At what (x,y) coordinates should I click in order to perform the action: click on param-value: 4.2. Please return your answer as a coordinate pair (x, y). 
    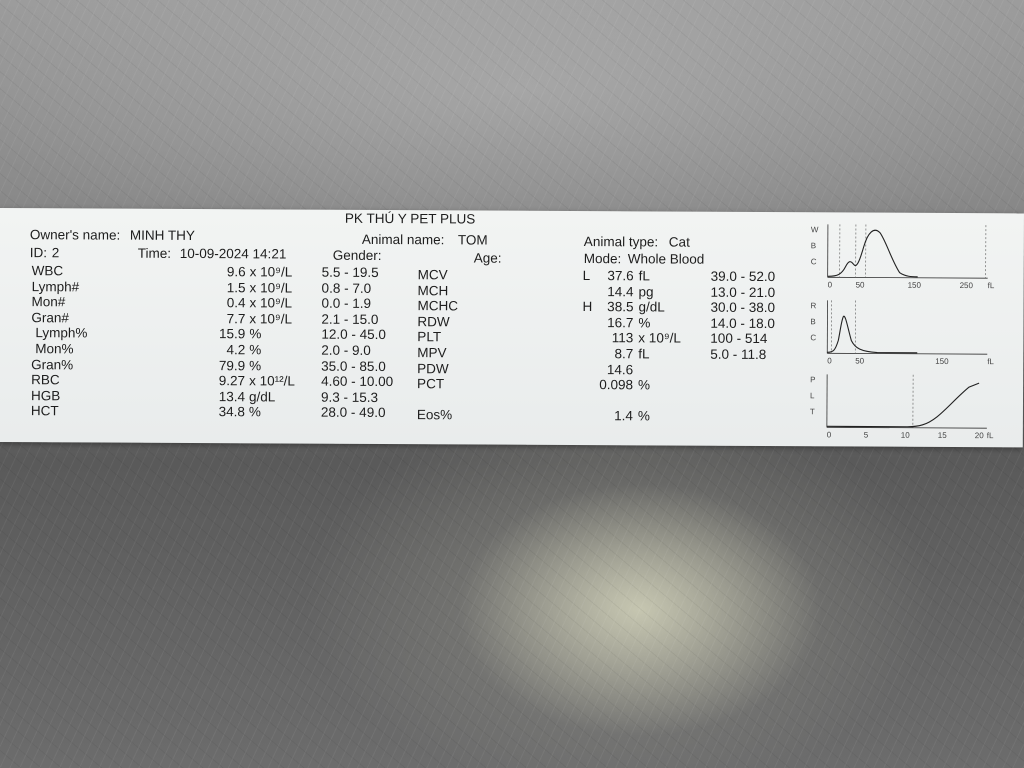
    Looking at the image, I should click on (236, 350).